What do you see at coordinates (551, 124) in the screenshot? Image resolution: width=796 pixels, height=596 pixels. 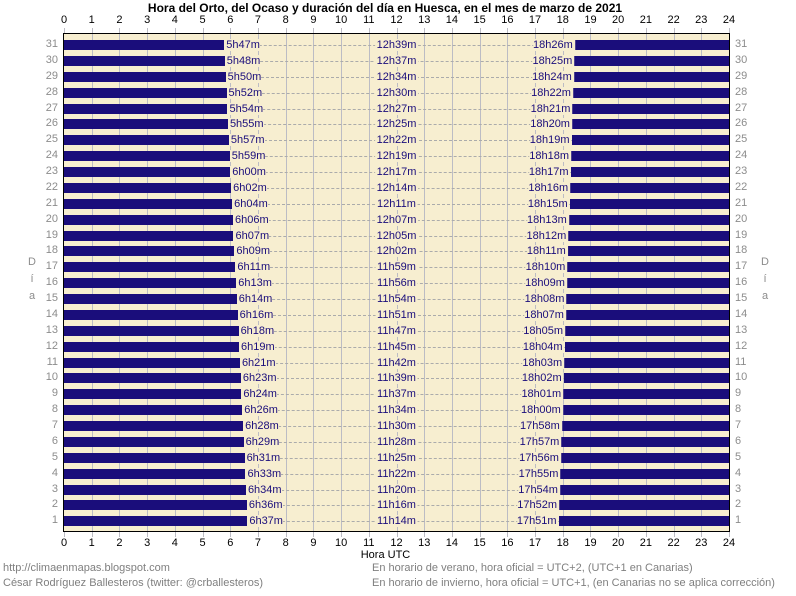 I see `sunset-label-day-26: 18h20m` at bounding box center [551, 124].